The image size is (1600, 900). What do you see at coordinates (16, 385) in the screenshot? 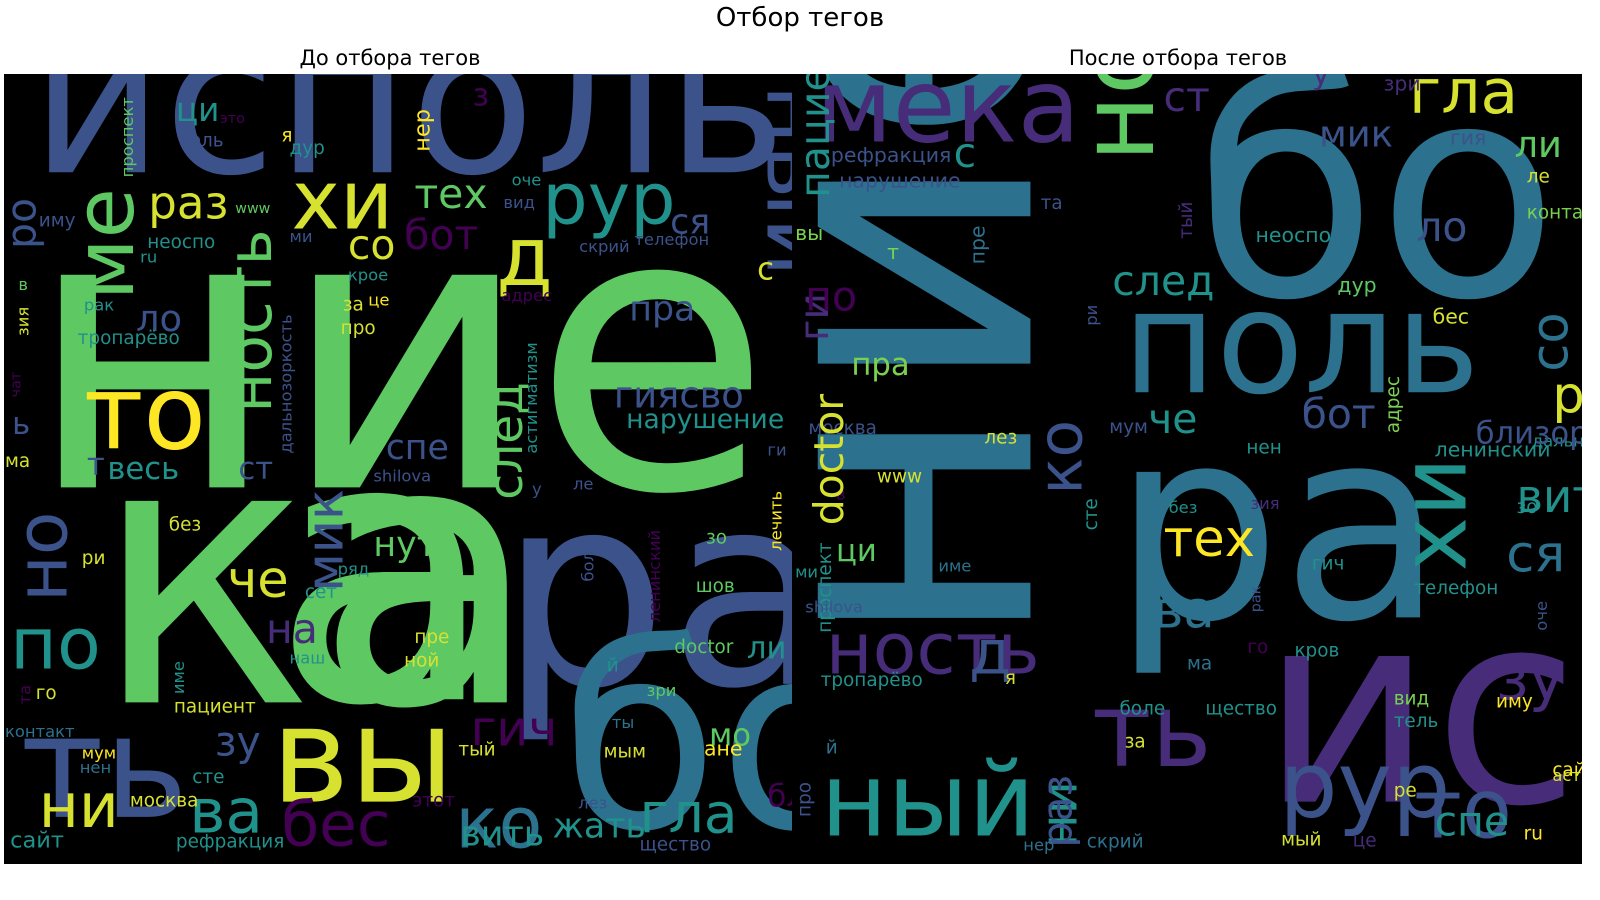
I see `wordcloud-word: чат` at bounding box center [16, 385].